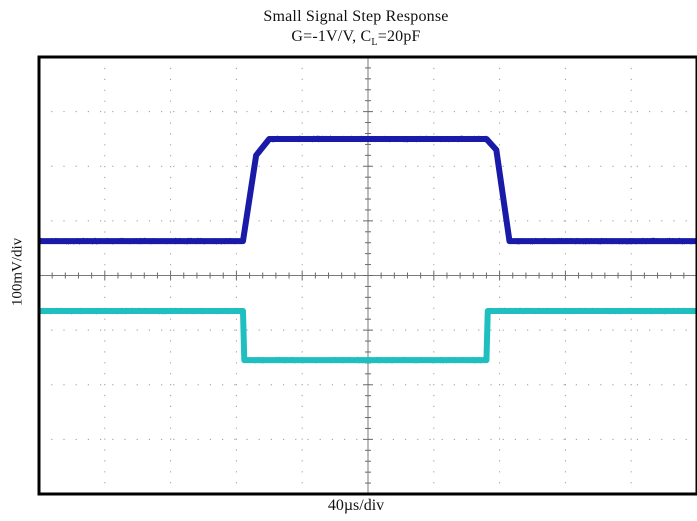 Image resolution: width=697 pixels, height=521 pixels. I want to click on subtitle-suffix: =20pF, so click(399, 36).